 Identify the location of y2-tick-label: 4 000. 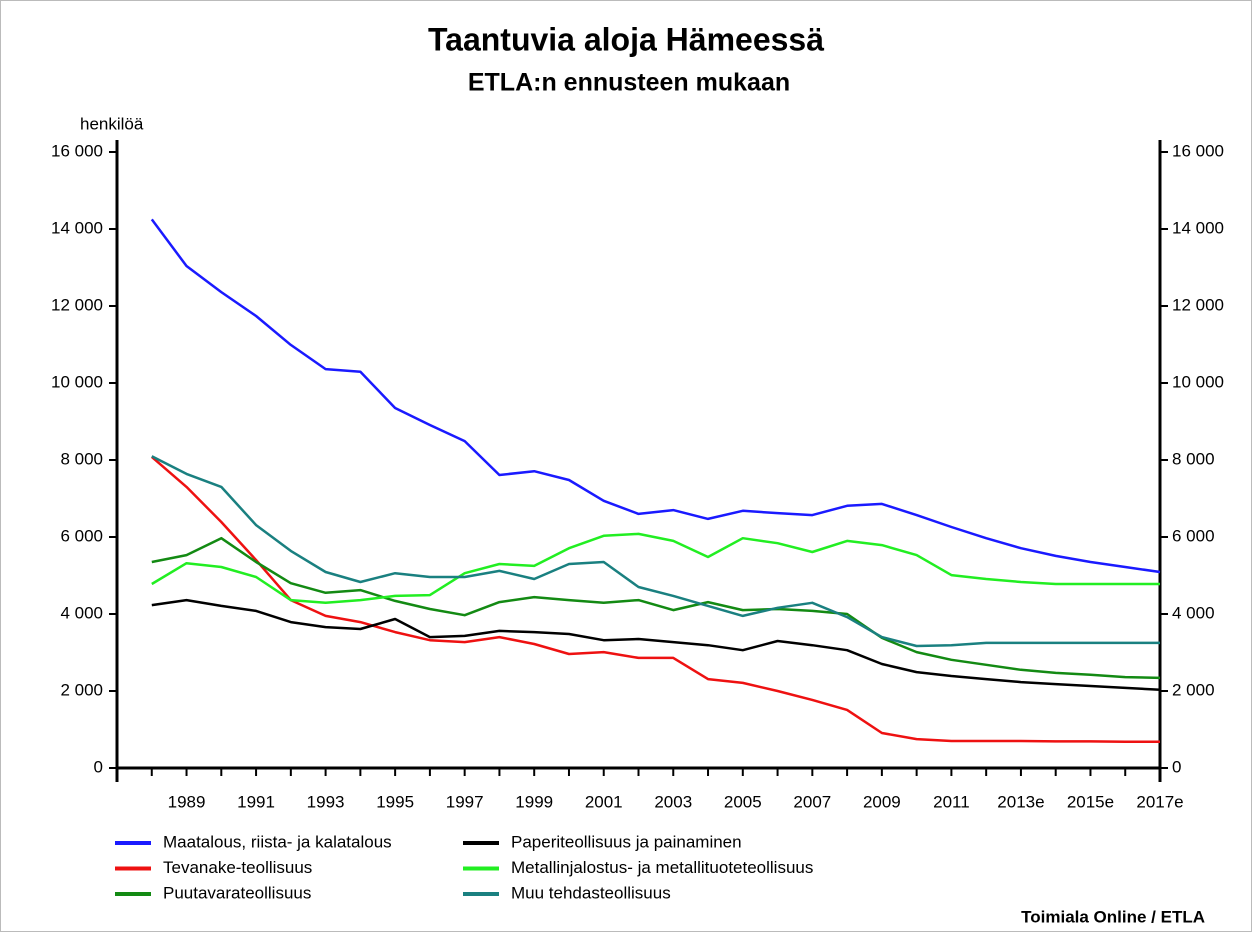
(1193, 612).